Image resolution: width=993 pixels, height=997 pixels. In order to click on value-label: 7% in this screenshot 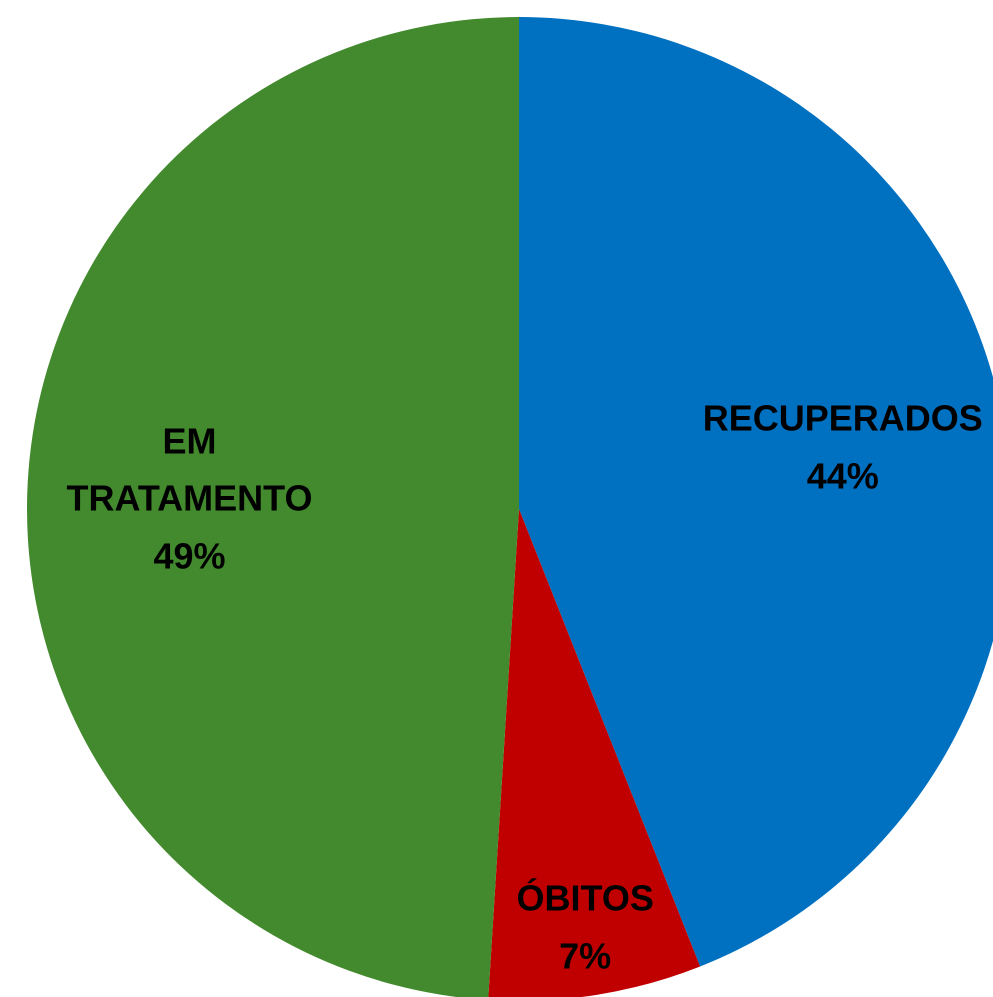, I will do `click(585, 955)`.